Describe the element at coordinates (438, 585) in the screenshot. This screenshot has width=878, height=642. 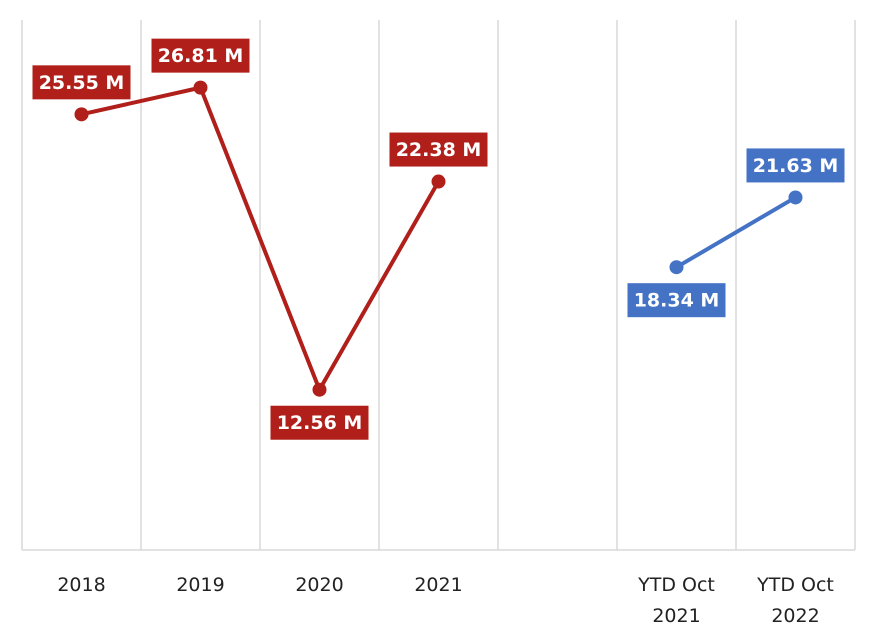
I see `x-tick-label: 2021` at that location.